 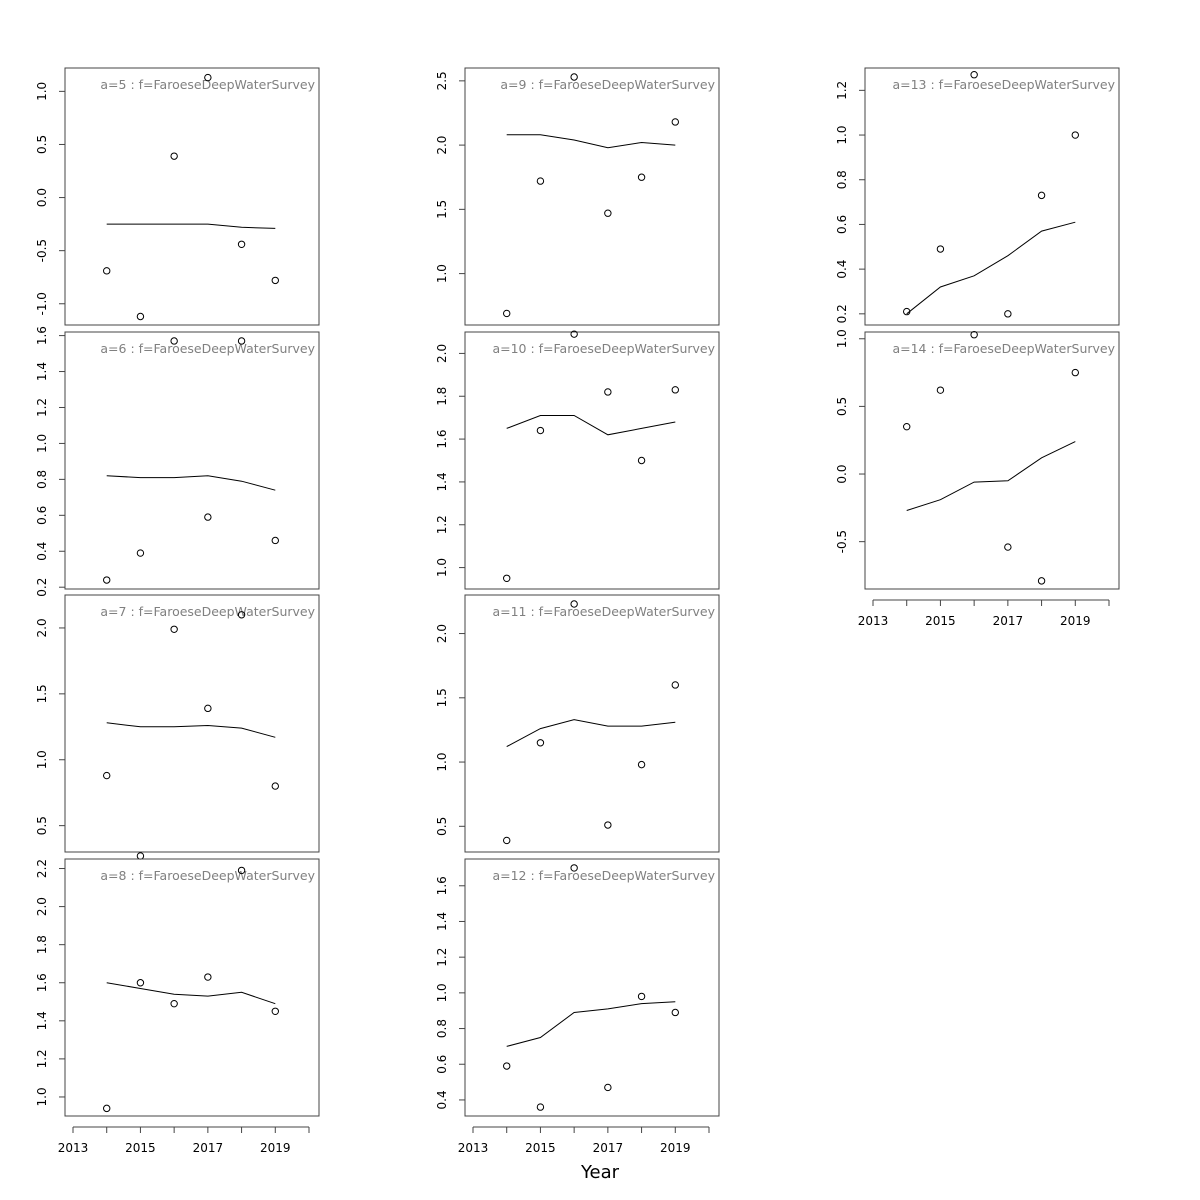 What do you see at coordinates (473, 1148) in the screenshot?
I see `x-tick-label: 2013` at bounding box center [473, 1148].